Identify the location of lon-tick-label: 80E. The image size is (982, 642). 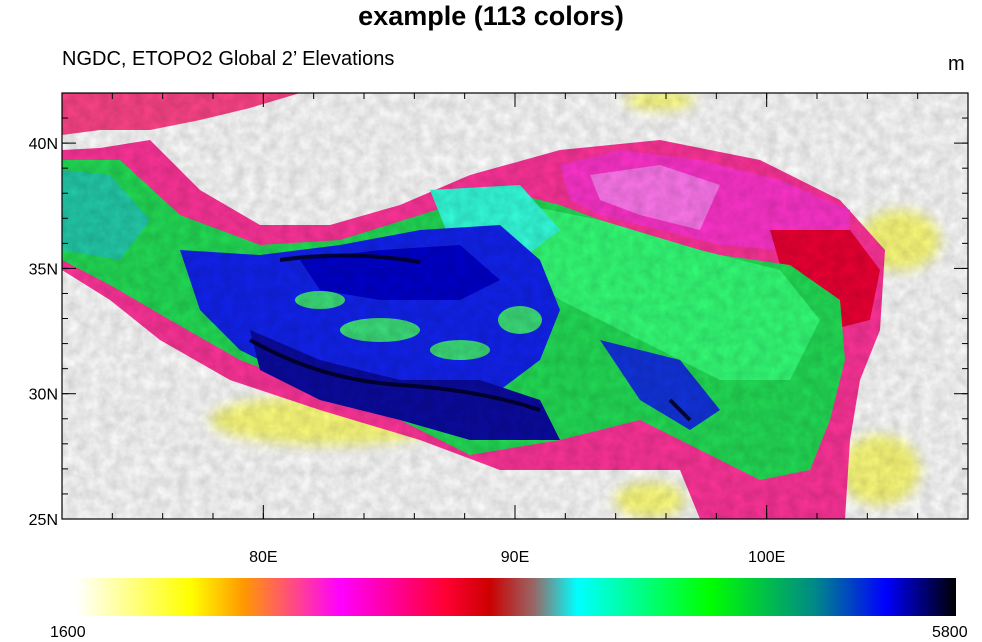
(263, 557).